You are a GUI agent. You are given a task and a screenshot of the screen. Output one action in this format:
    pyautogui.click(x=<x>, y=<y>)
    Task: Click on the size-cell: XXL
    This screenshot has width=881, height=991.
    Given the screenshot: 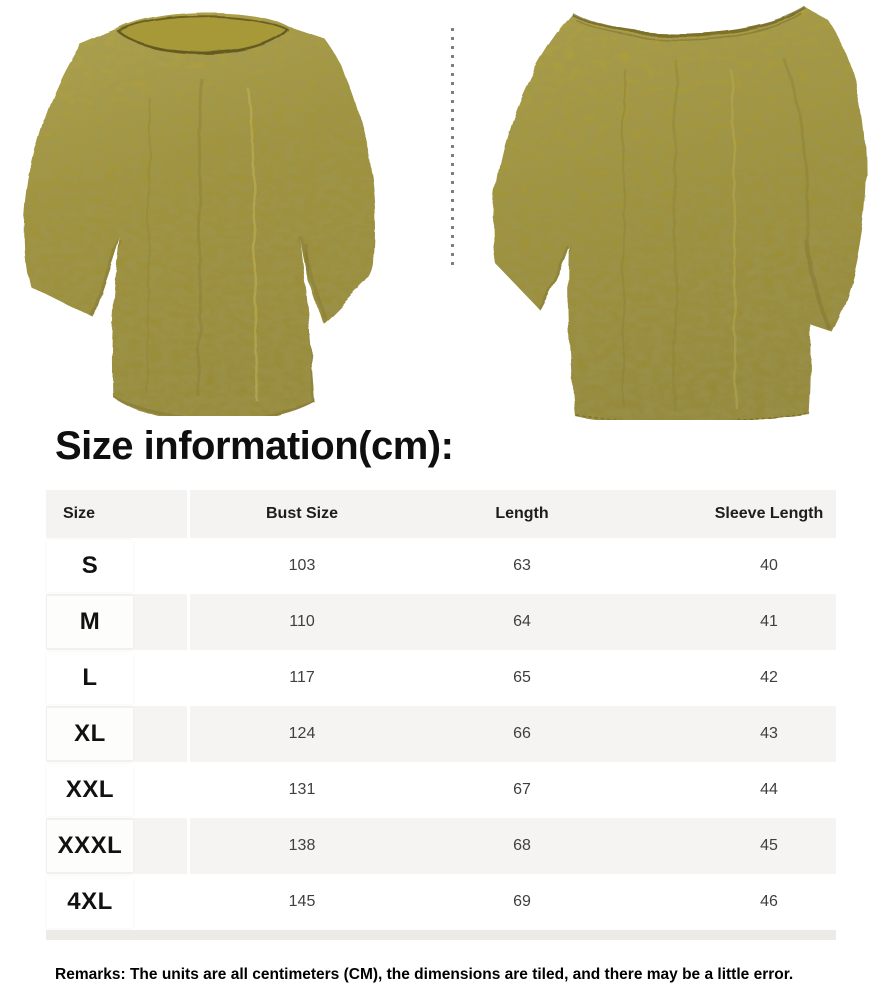 What is the action you would take?
    pyautogui.click(x=118, y=790)
    